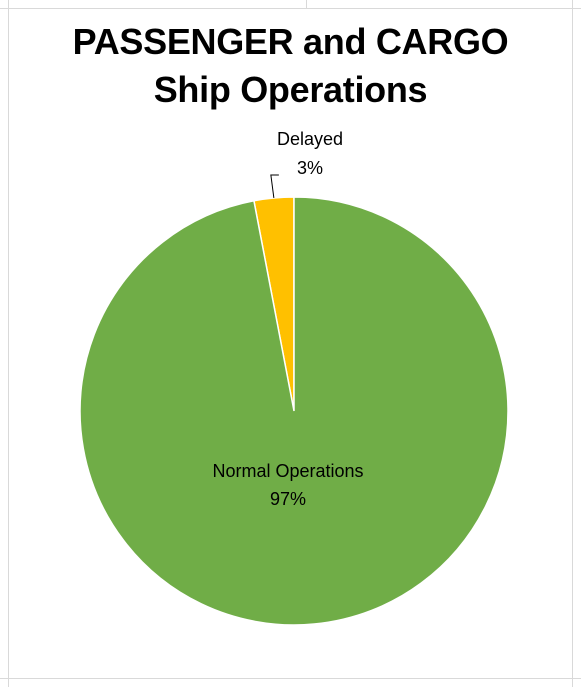 Image resolution: width=581 pixels, height=687 pixels. Describe the element at coordinates (310, 139) in the screenshot. I see `data-label-name-delayed: Delayed` at that location.